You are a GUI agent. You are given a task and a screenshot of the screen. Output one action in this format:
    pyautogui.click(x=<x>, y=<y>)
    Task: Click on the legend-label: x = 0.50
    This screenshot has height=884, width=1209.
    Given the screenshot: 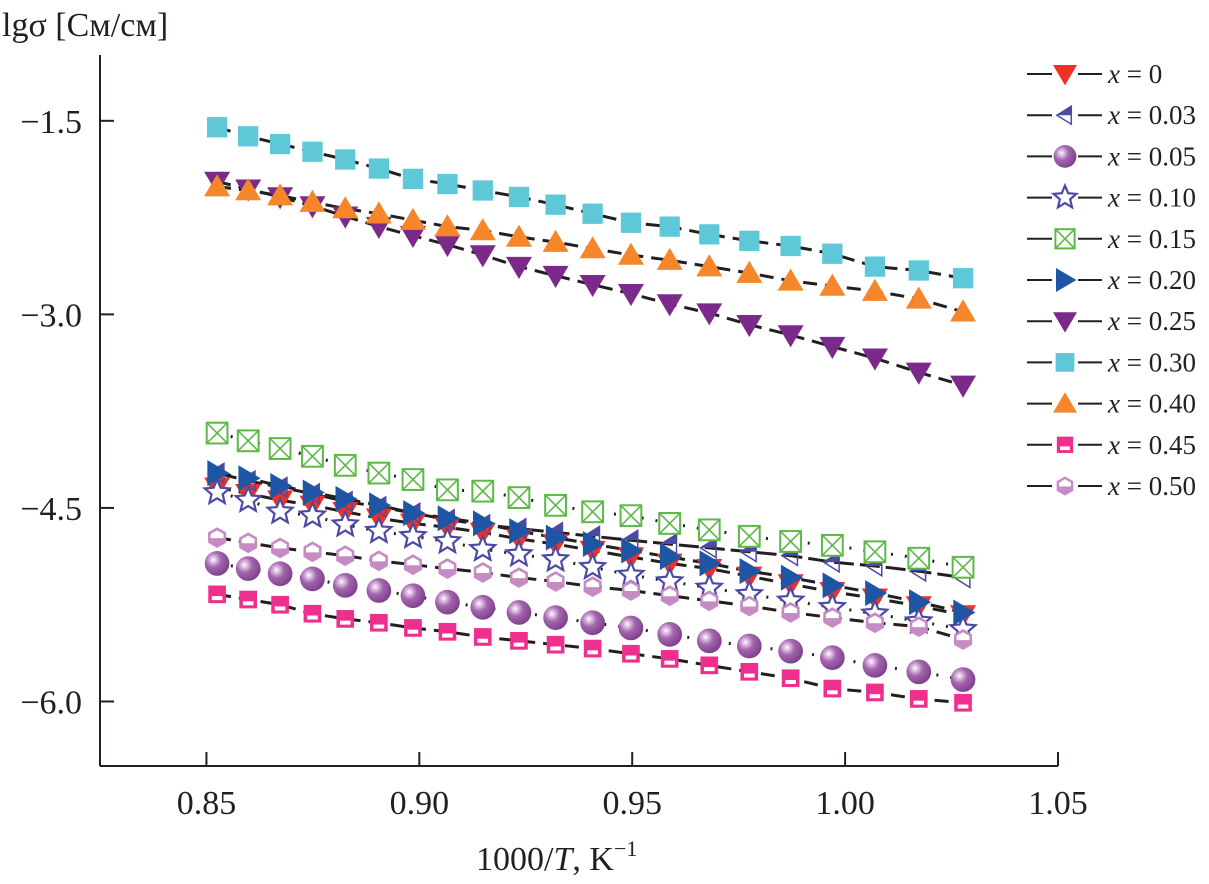 What is the action you would take?
    pyautogui.click(x=1151, y=486)
    